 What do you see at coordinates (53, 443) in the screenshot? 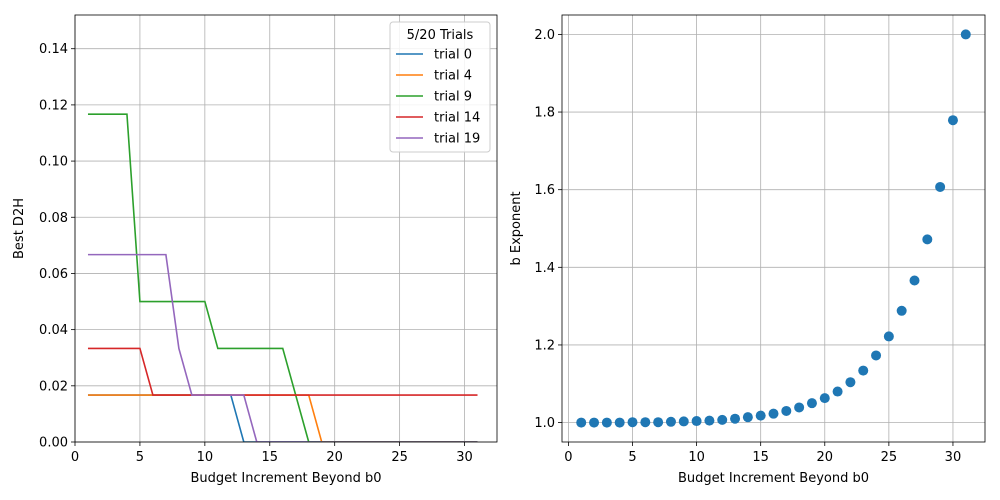
I see `y-tick-label: 0.00` at bounding box center [53, 443].